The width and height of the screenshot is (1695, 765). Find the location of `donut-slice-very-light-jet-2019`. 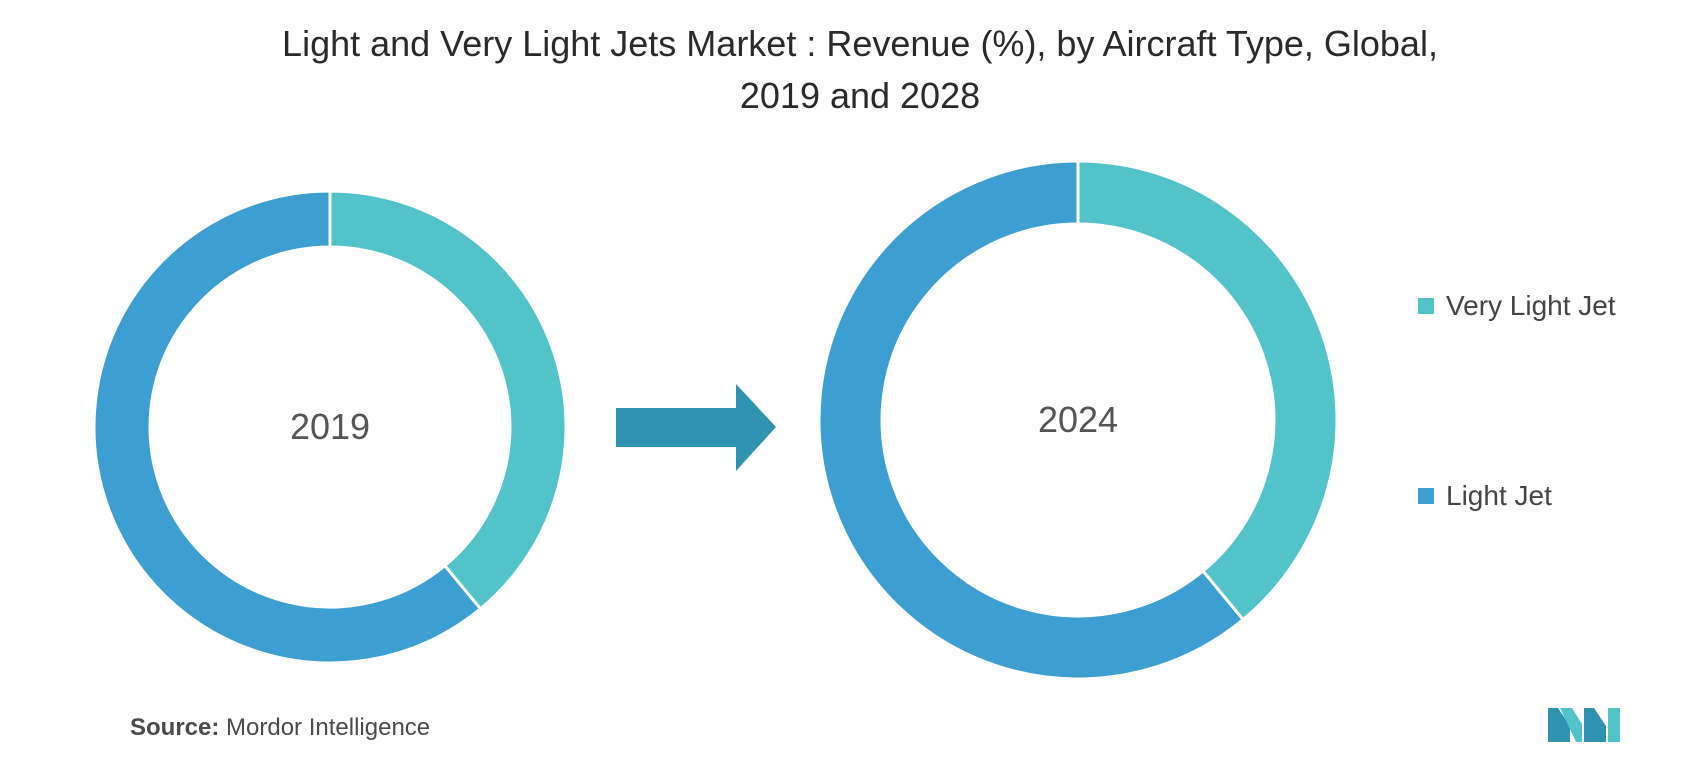

donut-slice-very-light-jet-2019 is located at coordinates (448, 400).